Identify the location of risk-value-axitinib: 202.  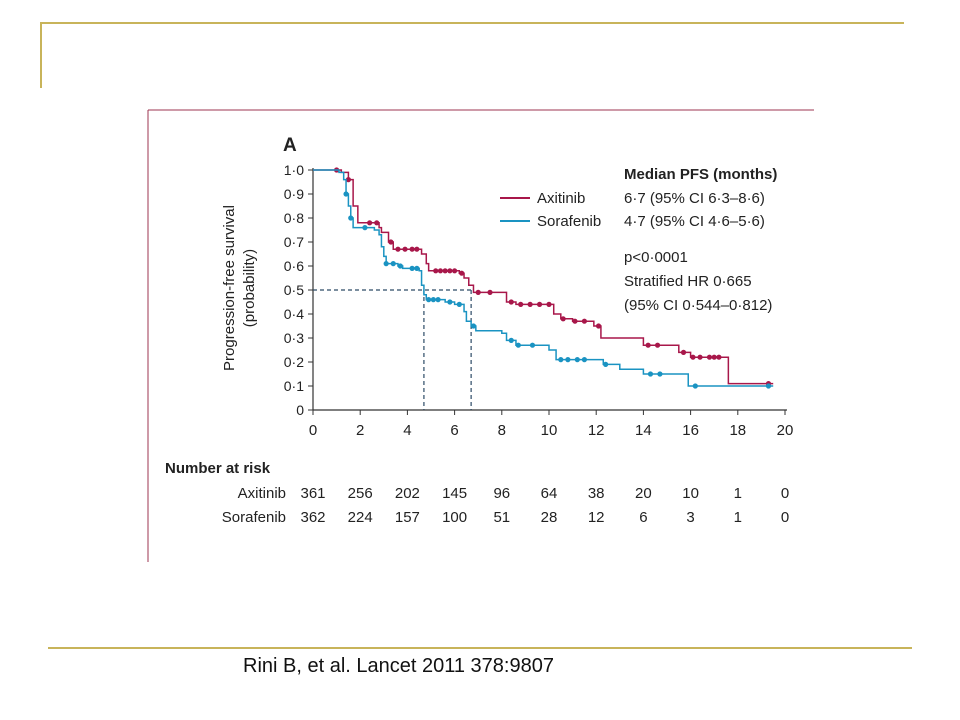
(407, 493).